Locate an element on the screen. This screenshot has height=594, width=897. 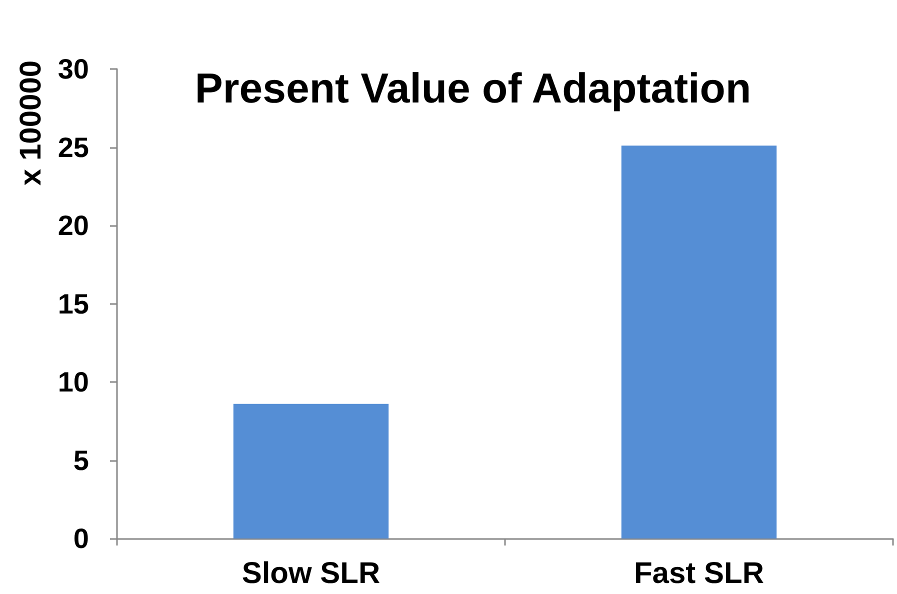
x-tick-label: Slow SLR is located at coordinates (311, 573).